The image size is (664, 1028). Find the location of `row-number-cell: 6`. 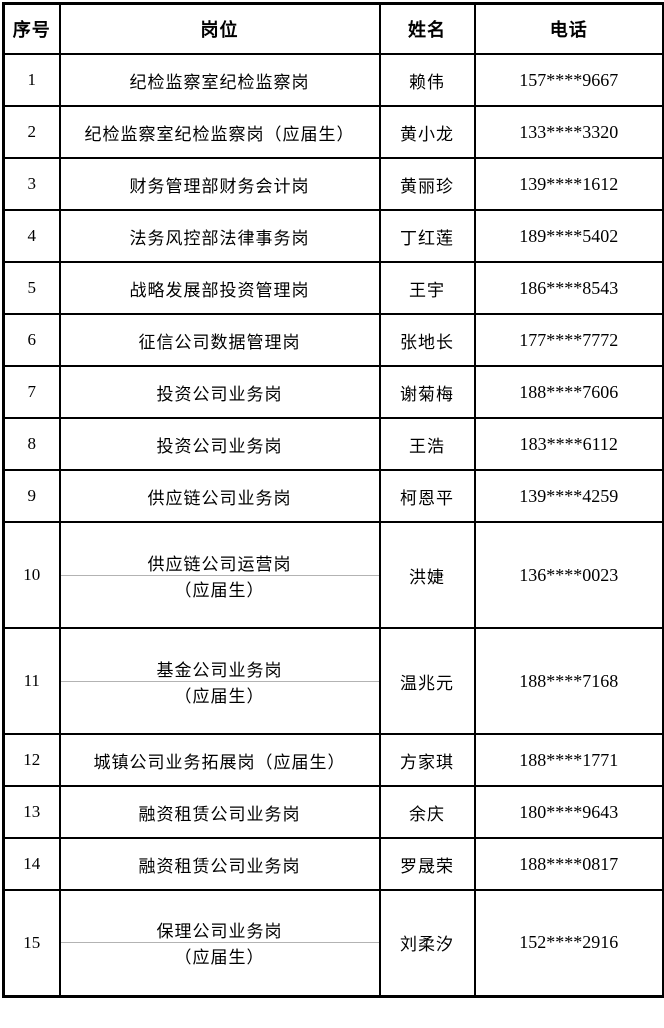

row-number-cell: 6 is located at coordinates (31, 340).